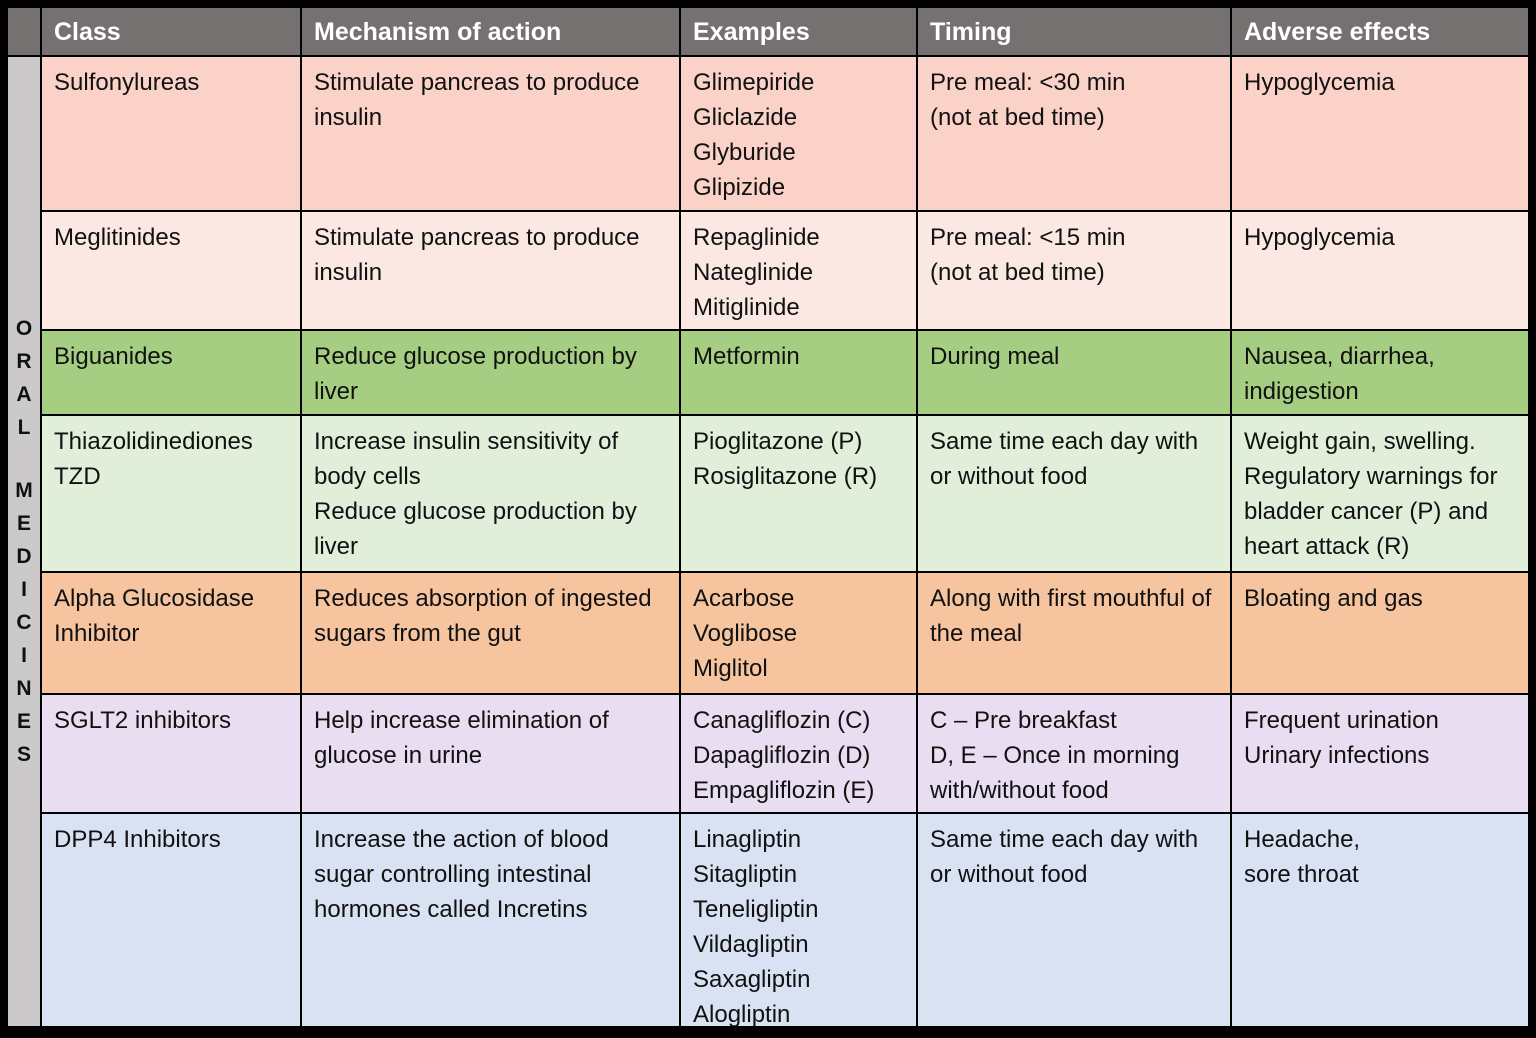  What do you see at coordinates (798, 372) in the screenshot?
I see `row-3-examples-cell: Metformin` at bounding box center [798, 372].